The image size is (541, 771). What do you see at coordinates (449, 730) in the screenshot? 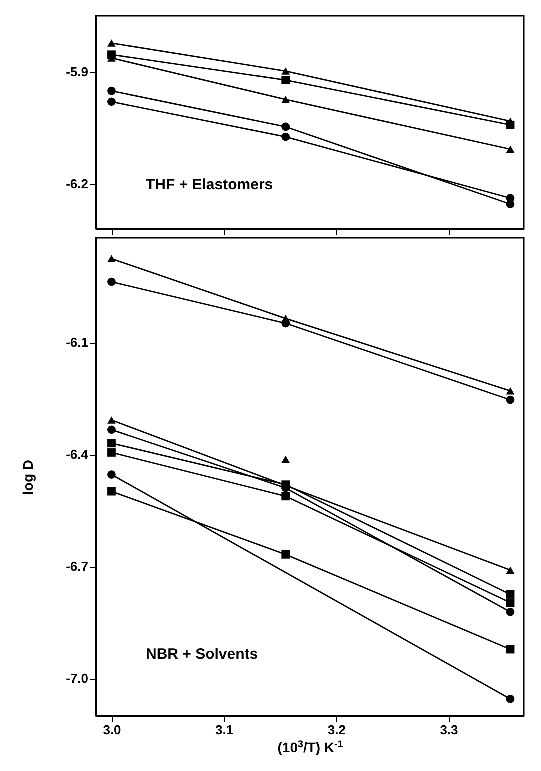
I see `x-tick-label: 3.3` at bounding box center [449, 730].